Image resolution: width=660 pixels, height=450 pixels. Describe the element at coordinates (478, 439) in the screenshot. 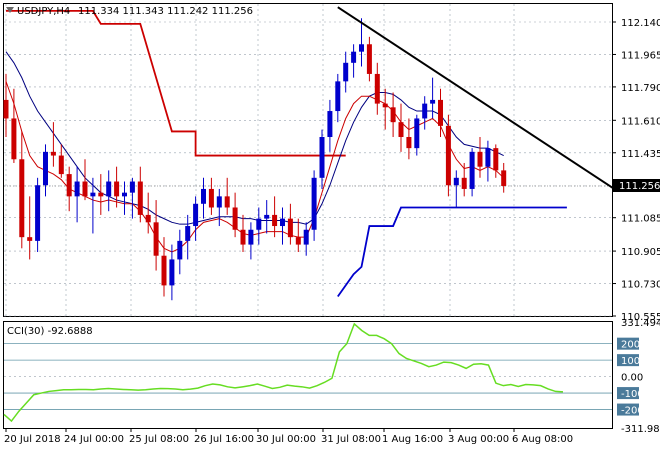

I see `x-tick-label: 3 Aug 00:00` at that location.